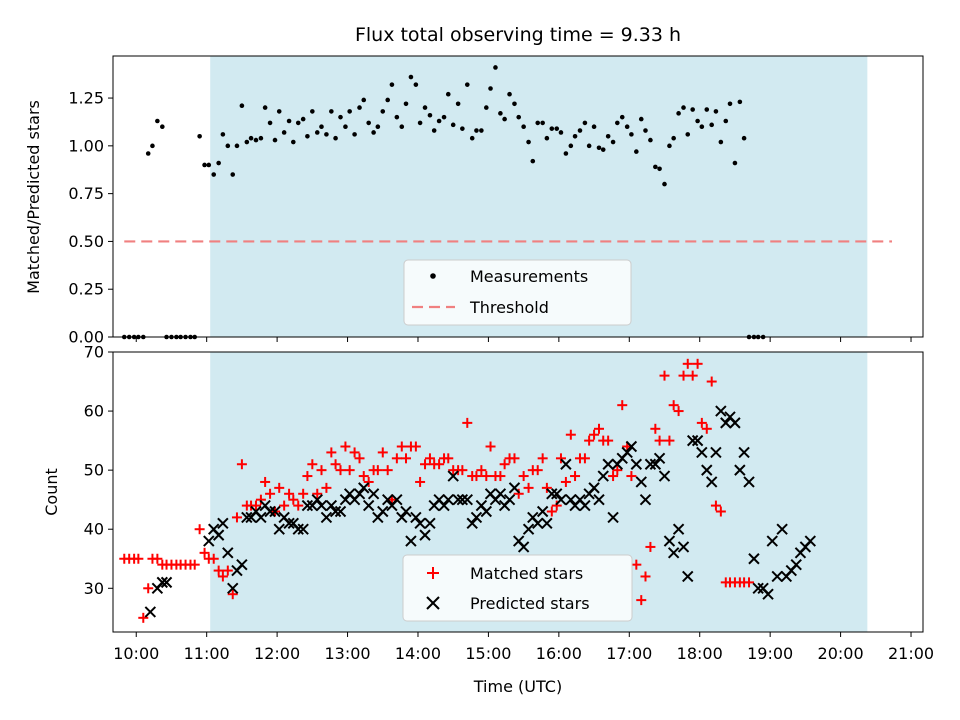 The width and height of the screenshot is (960, 720). Describe the element at coordinates (517, 588) in the screenshot. I see `bottom-legend: Matched stars Predicted stars` at that location.